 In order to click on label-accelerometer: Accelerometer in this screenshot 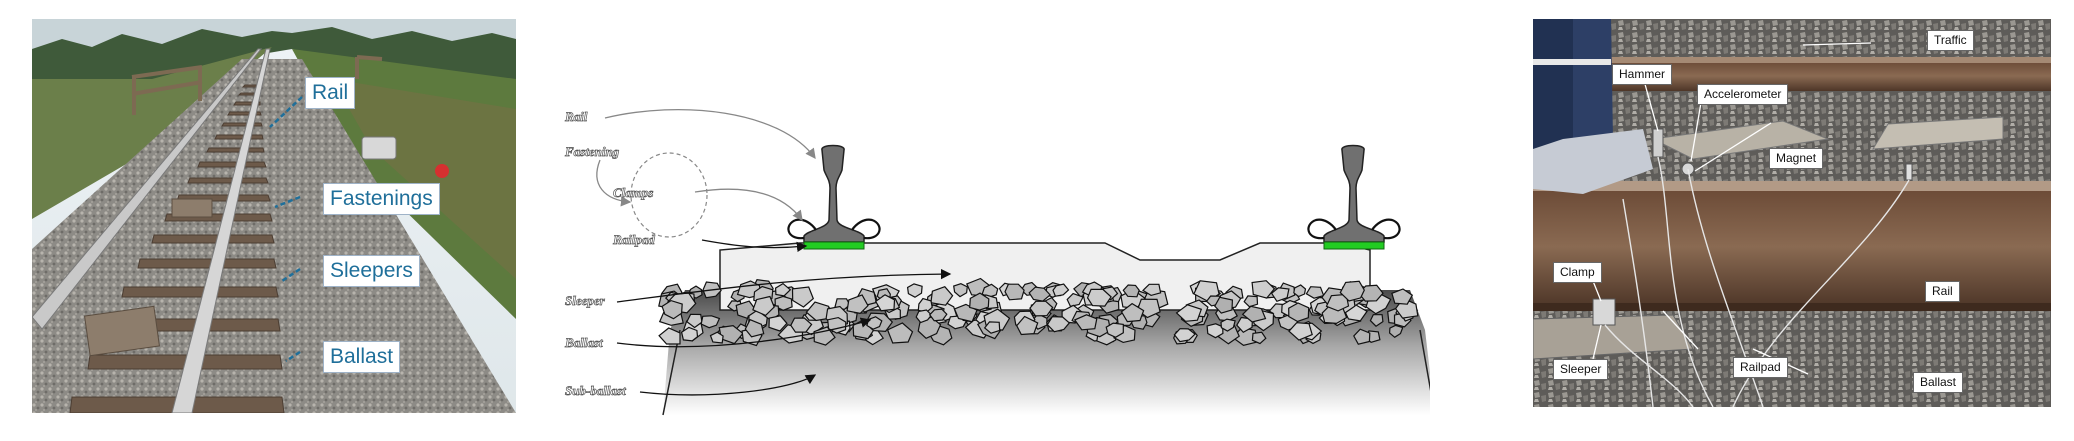, I will do `click(1743, 94)`.